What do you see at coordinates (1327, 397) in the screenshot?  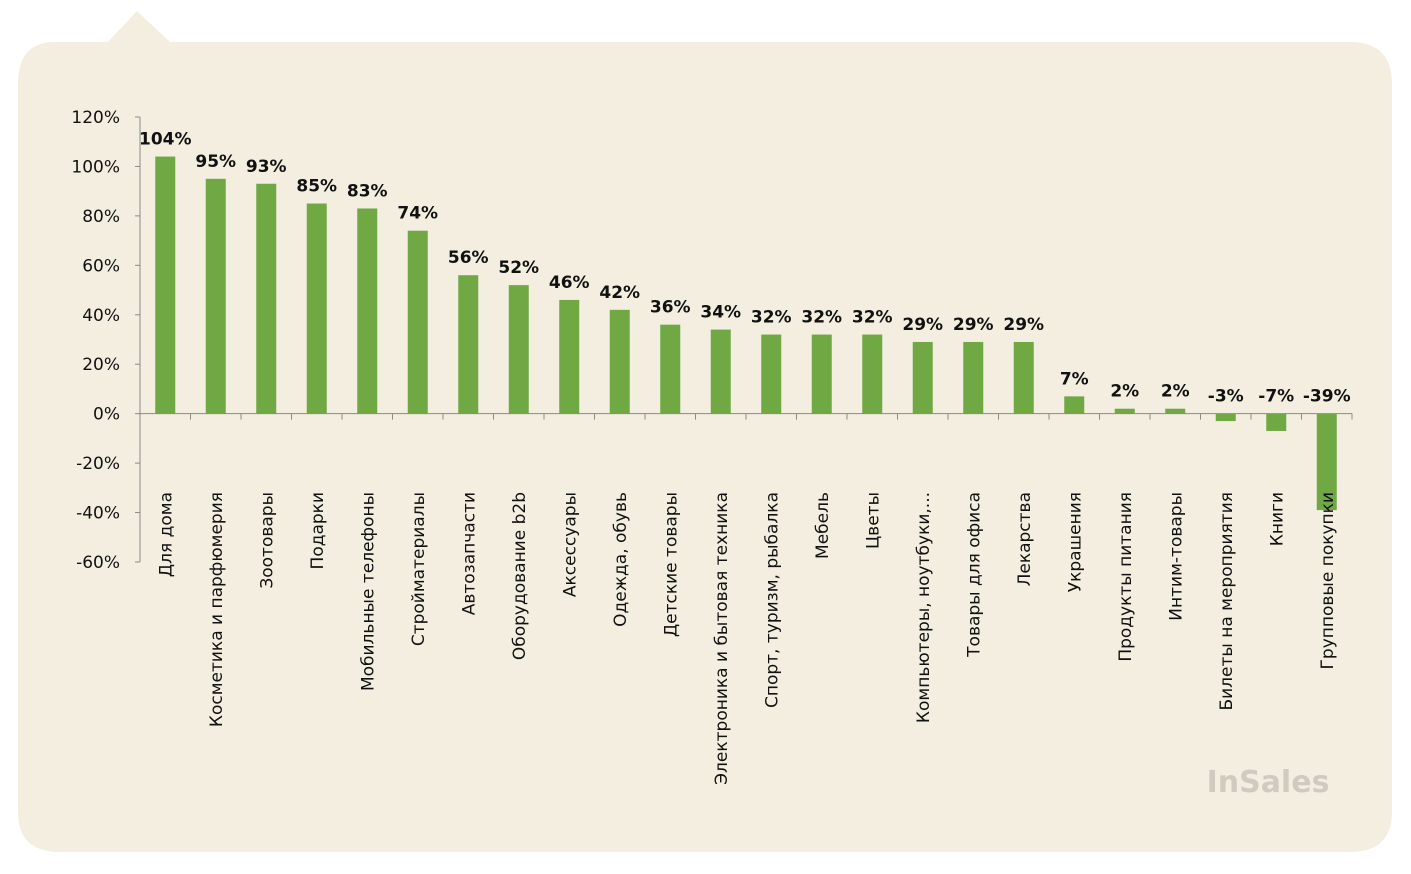 I see `data-label: -39%` at bounding box center [1327, 397].